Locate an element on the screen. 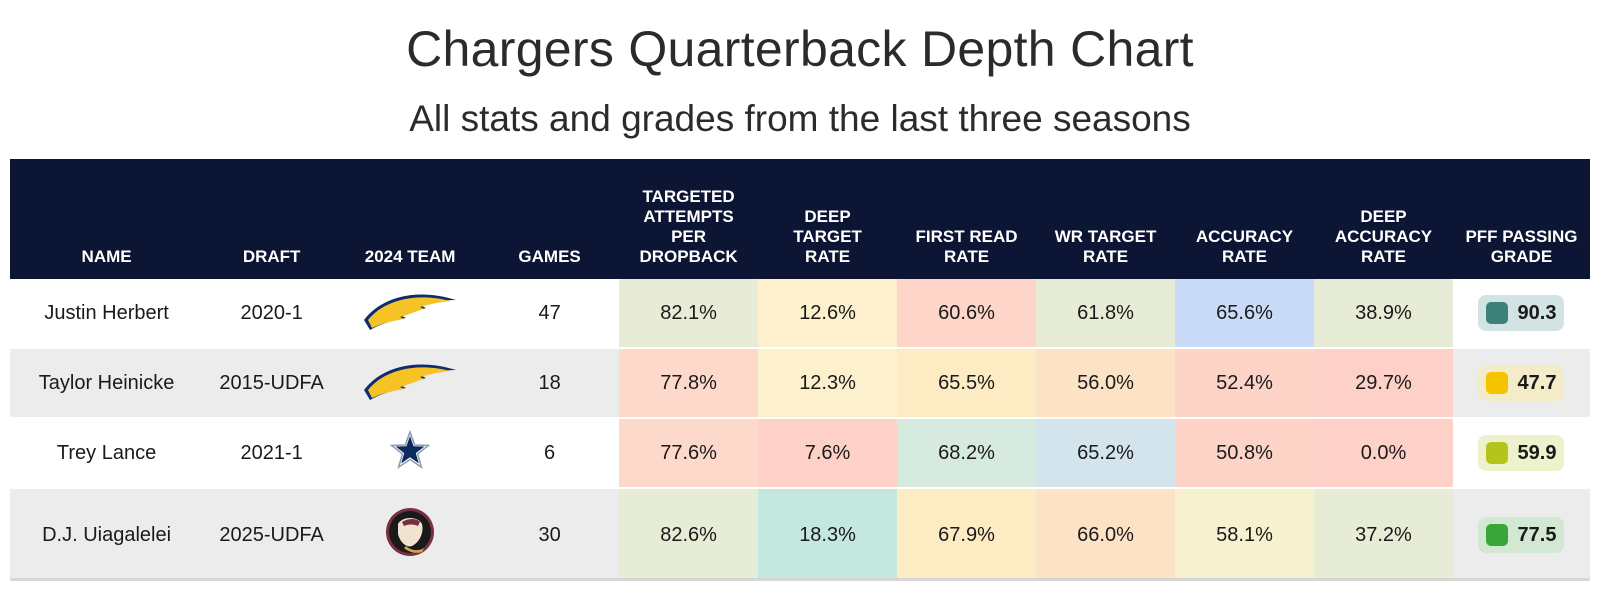 The width and height of the screenshot is (1600, 590). player-name: Taylor Heinicke is located at coordinates (107, 383).